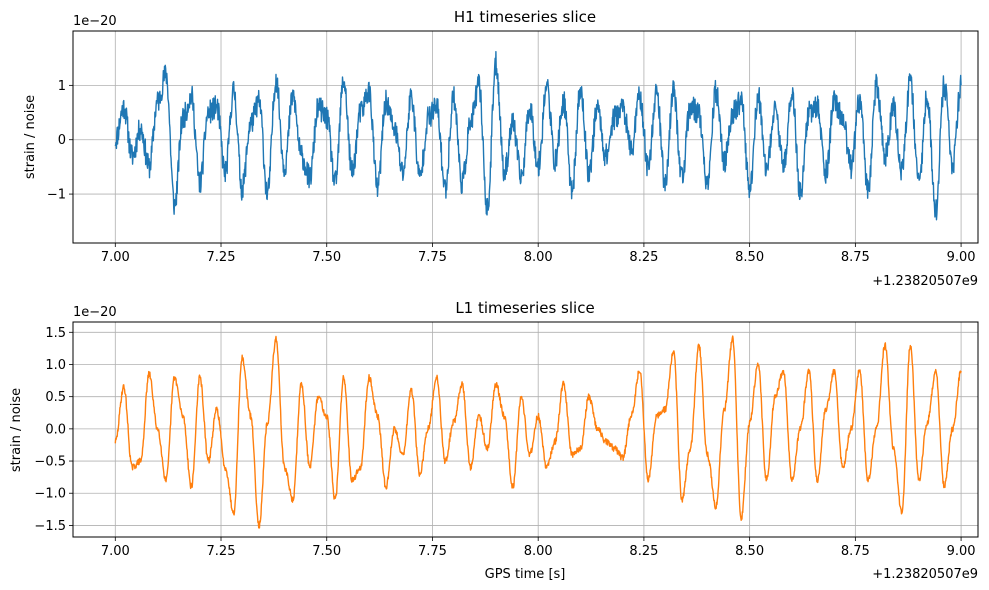 Image resolution: width=989 pixels, height=590 pixels. I want to click on h1-x-tick-label: 7.75, so click(432, 257).